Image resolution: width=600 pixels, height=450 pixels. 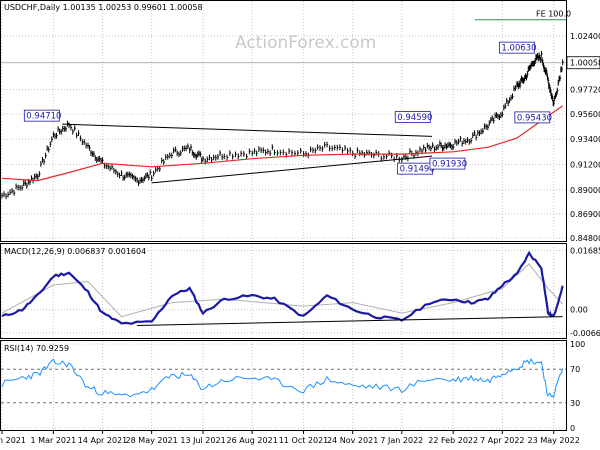 I want to click on y-tick-label: 0.00, so click(x=579, y=310).